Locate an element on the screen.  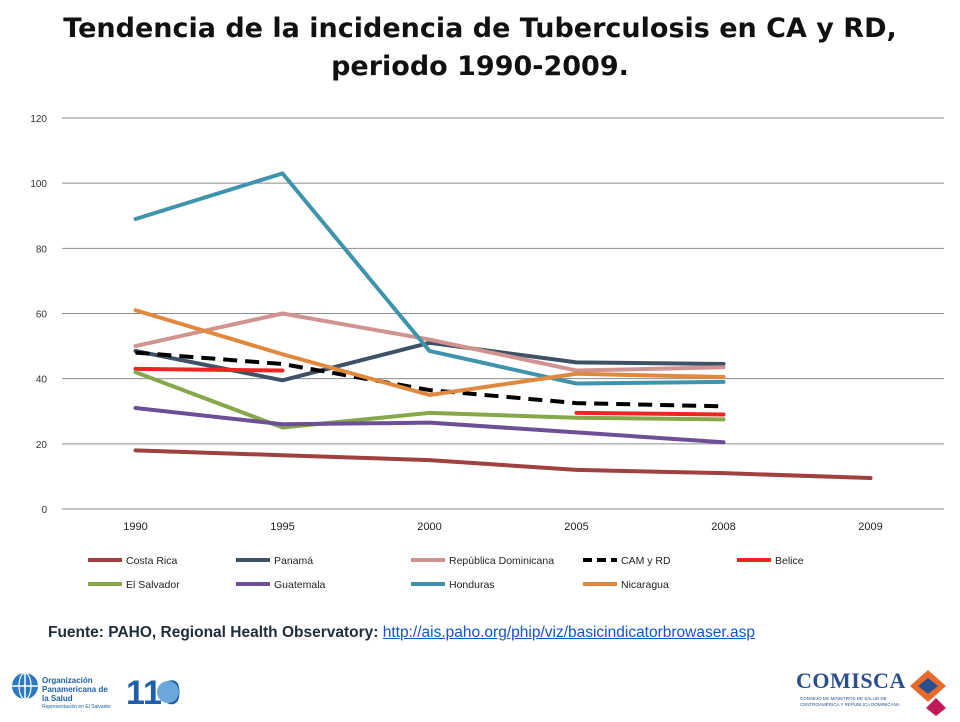
y-tick-label: 120 is located at coordinates (38, 119).